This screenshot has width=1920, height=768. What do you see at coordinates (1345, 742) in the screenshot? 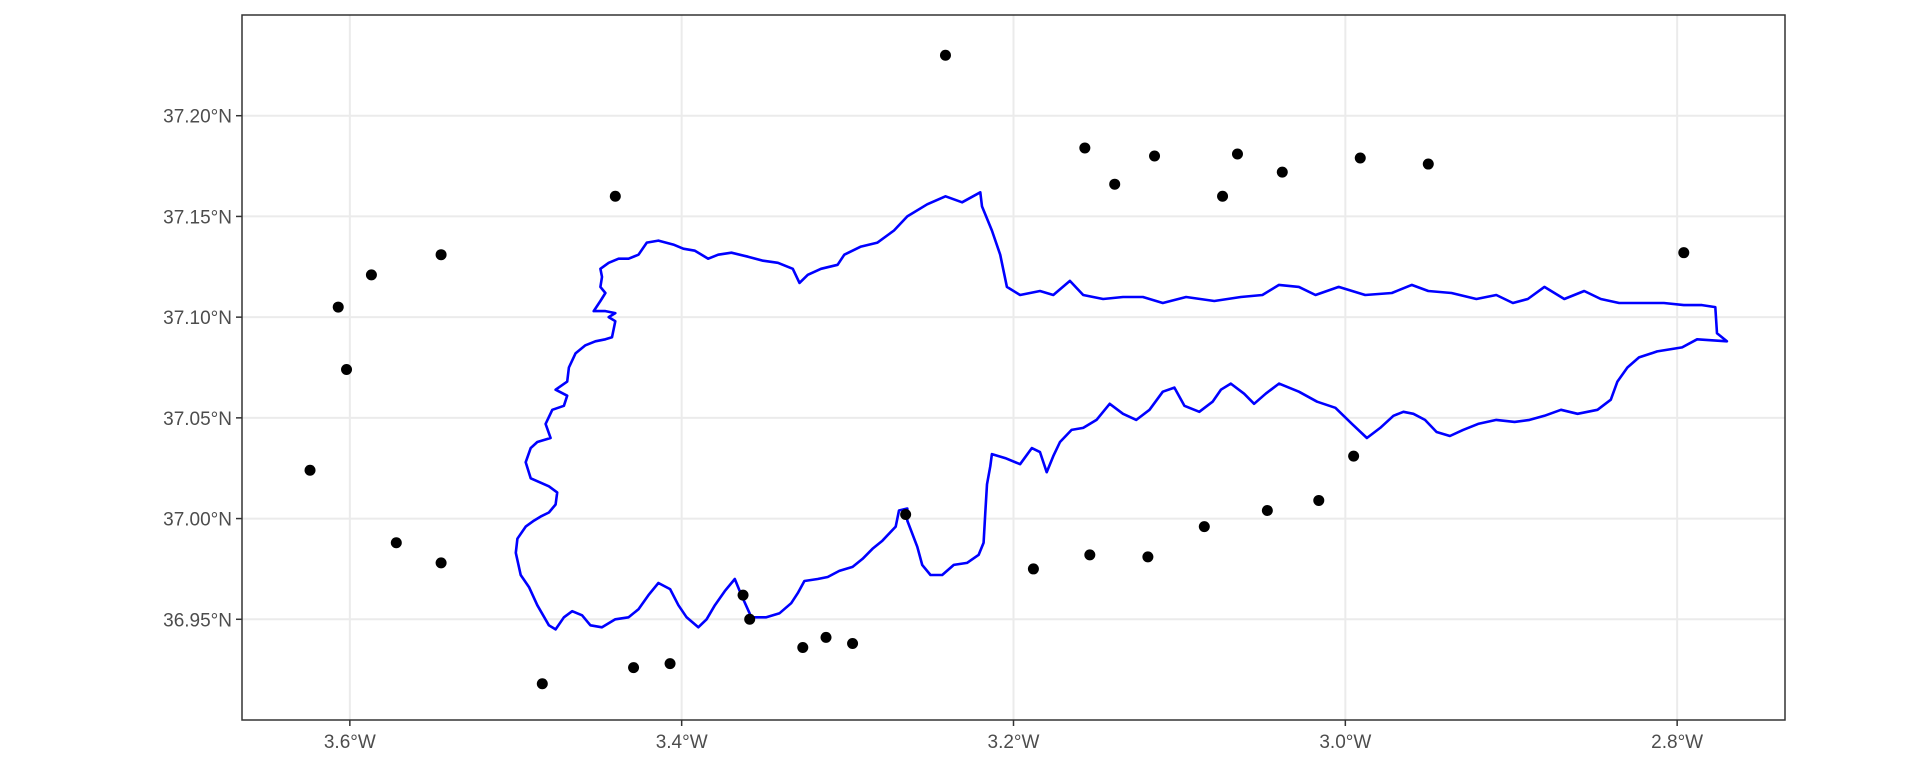
I see `x-tick-label-3: 3.0°W` at bounding box center [1345, 742].